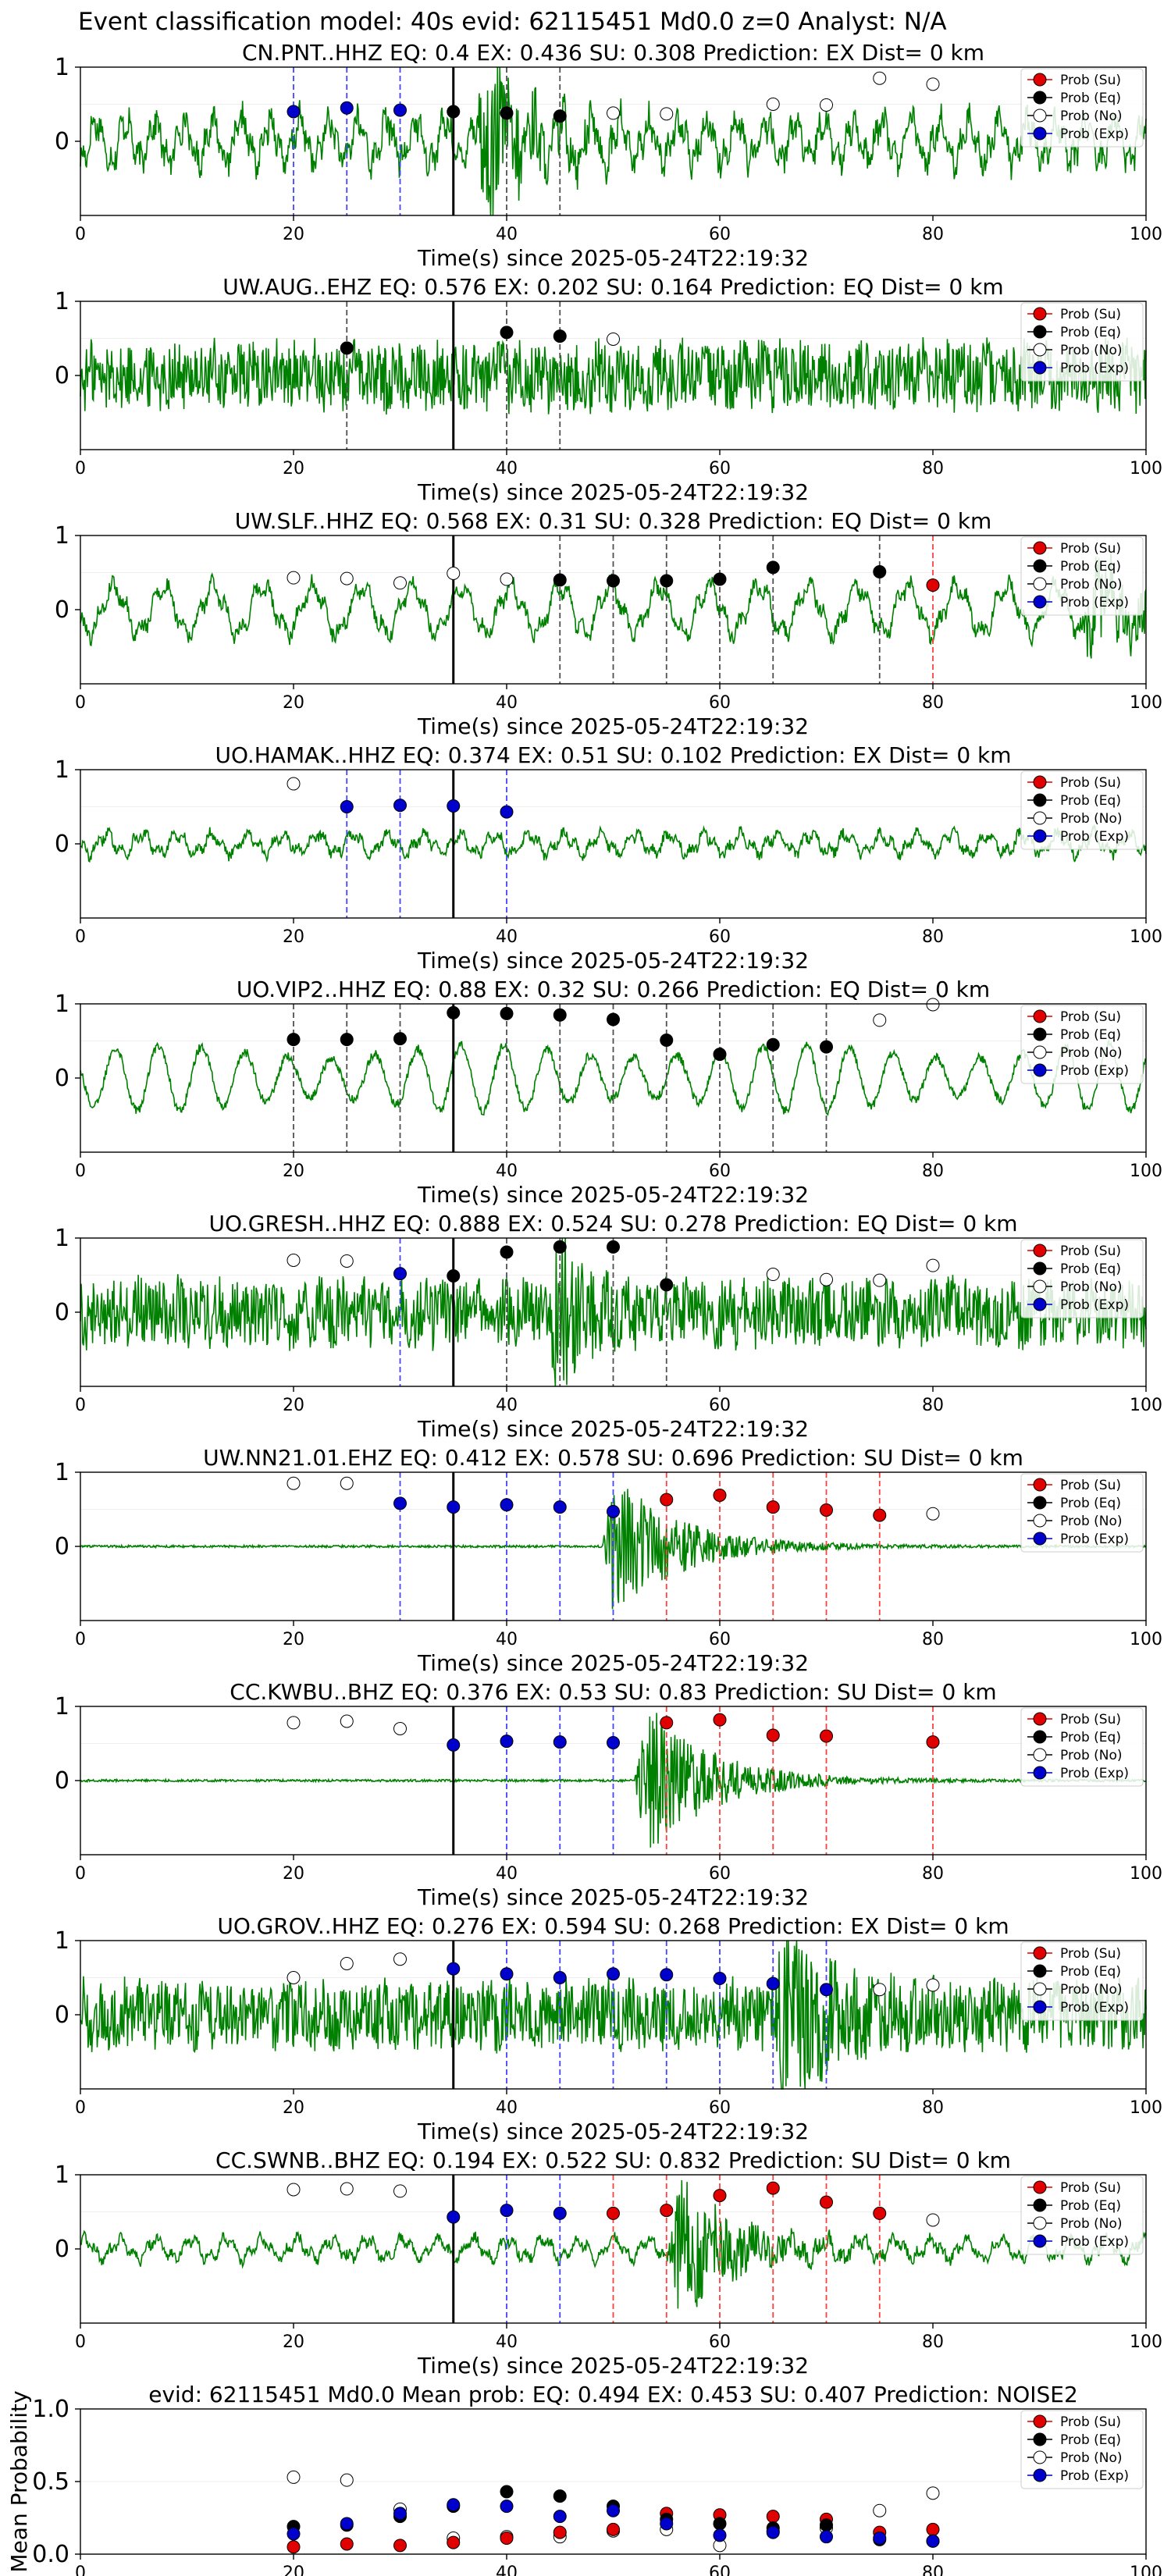 The height and width of the screenshot is (2576, 1171). Describe the element at coordinates (454, 2542) in the screenshot. I see `mean-point-su` at that location.